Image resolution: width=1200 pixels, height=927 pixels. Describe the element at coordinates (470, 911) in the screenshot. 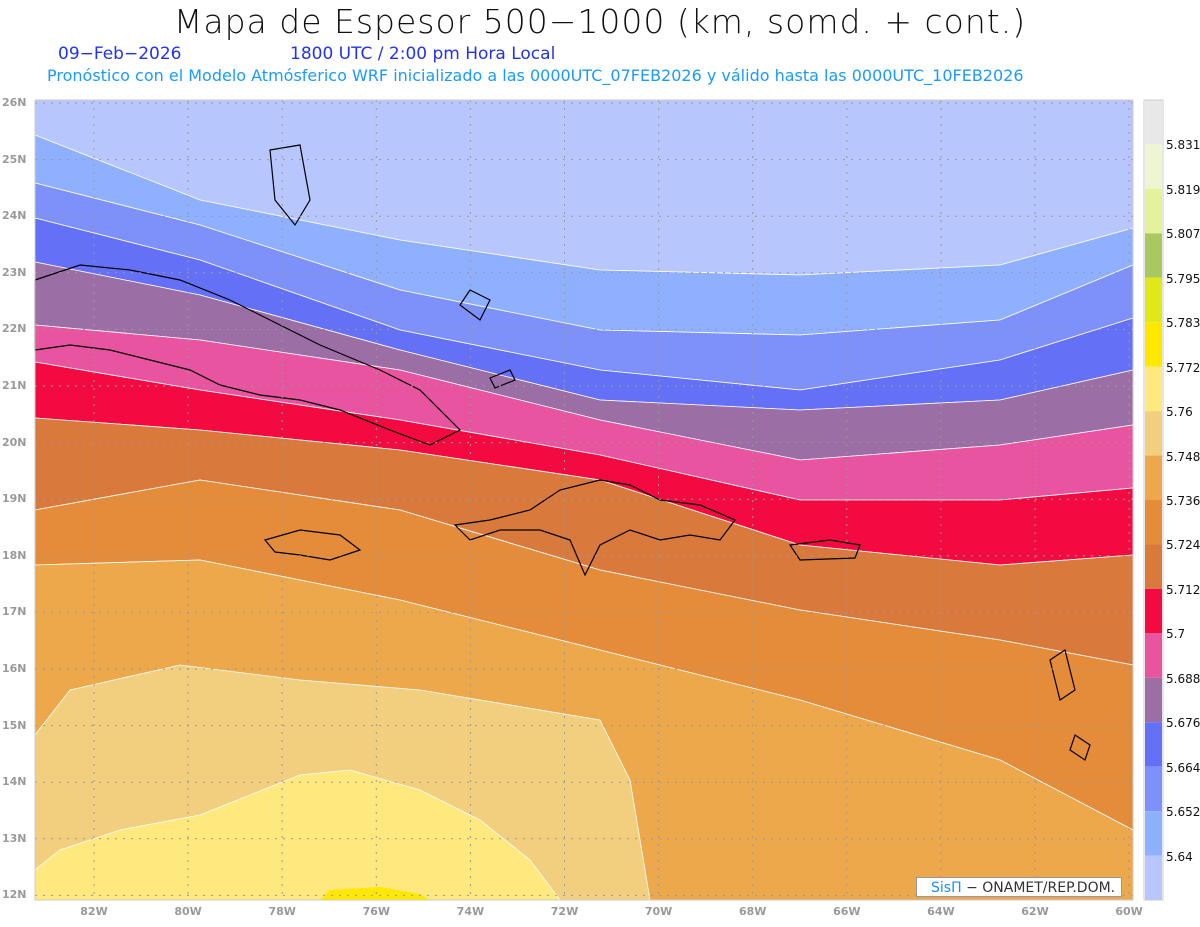

I see `longitude-label: 74W` at that location.